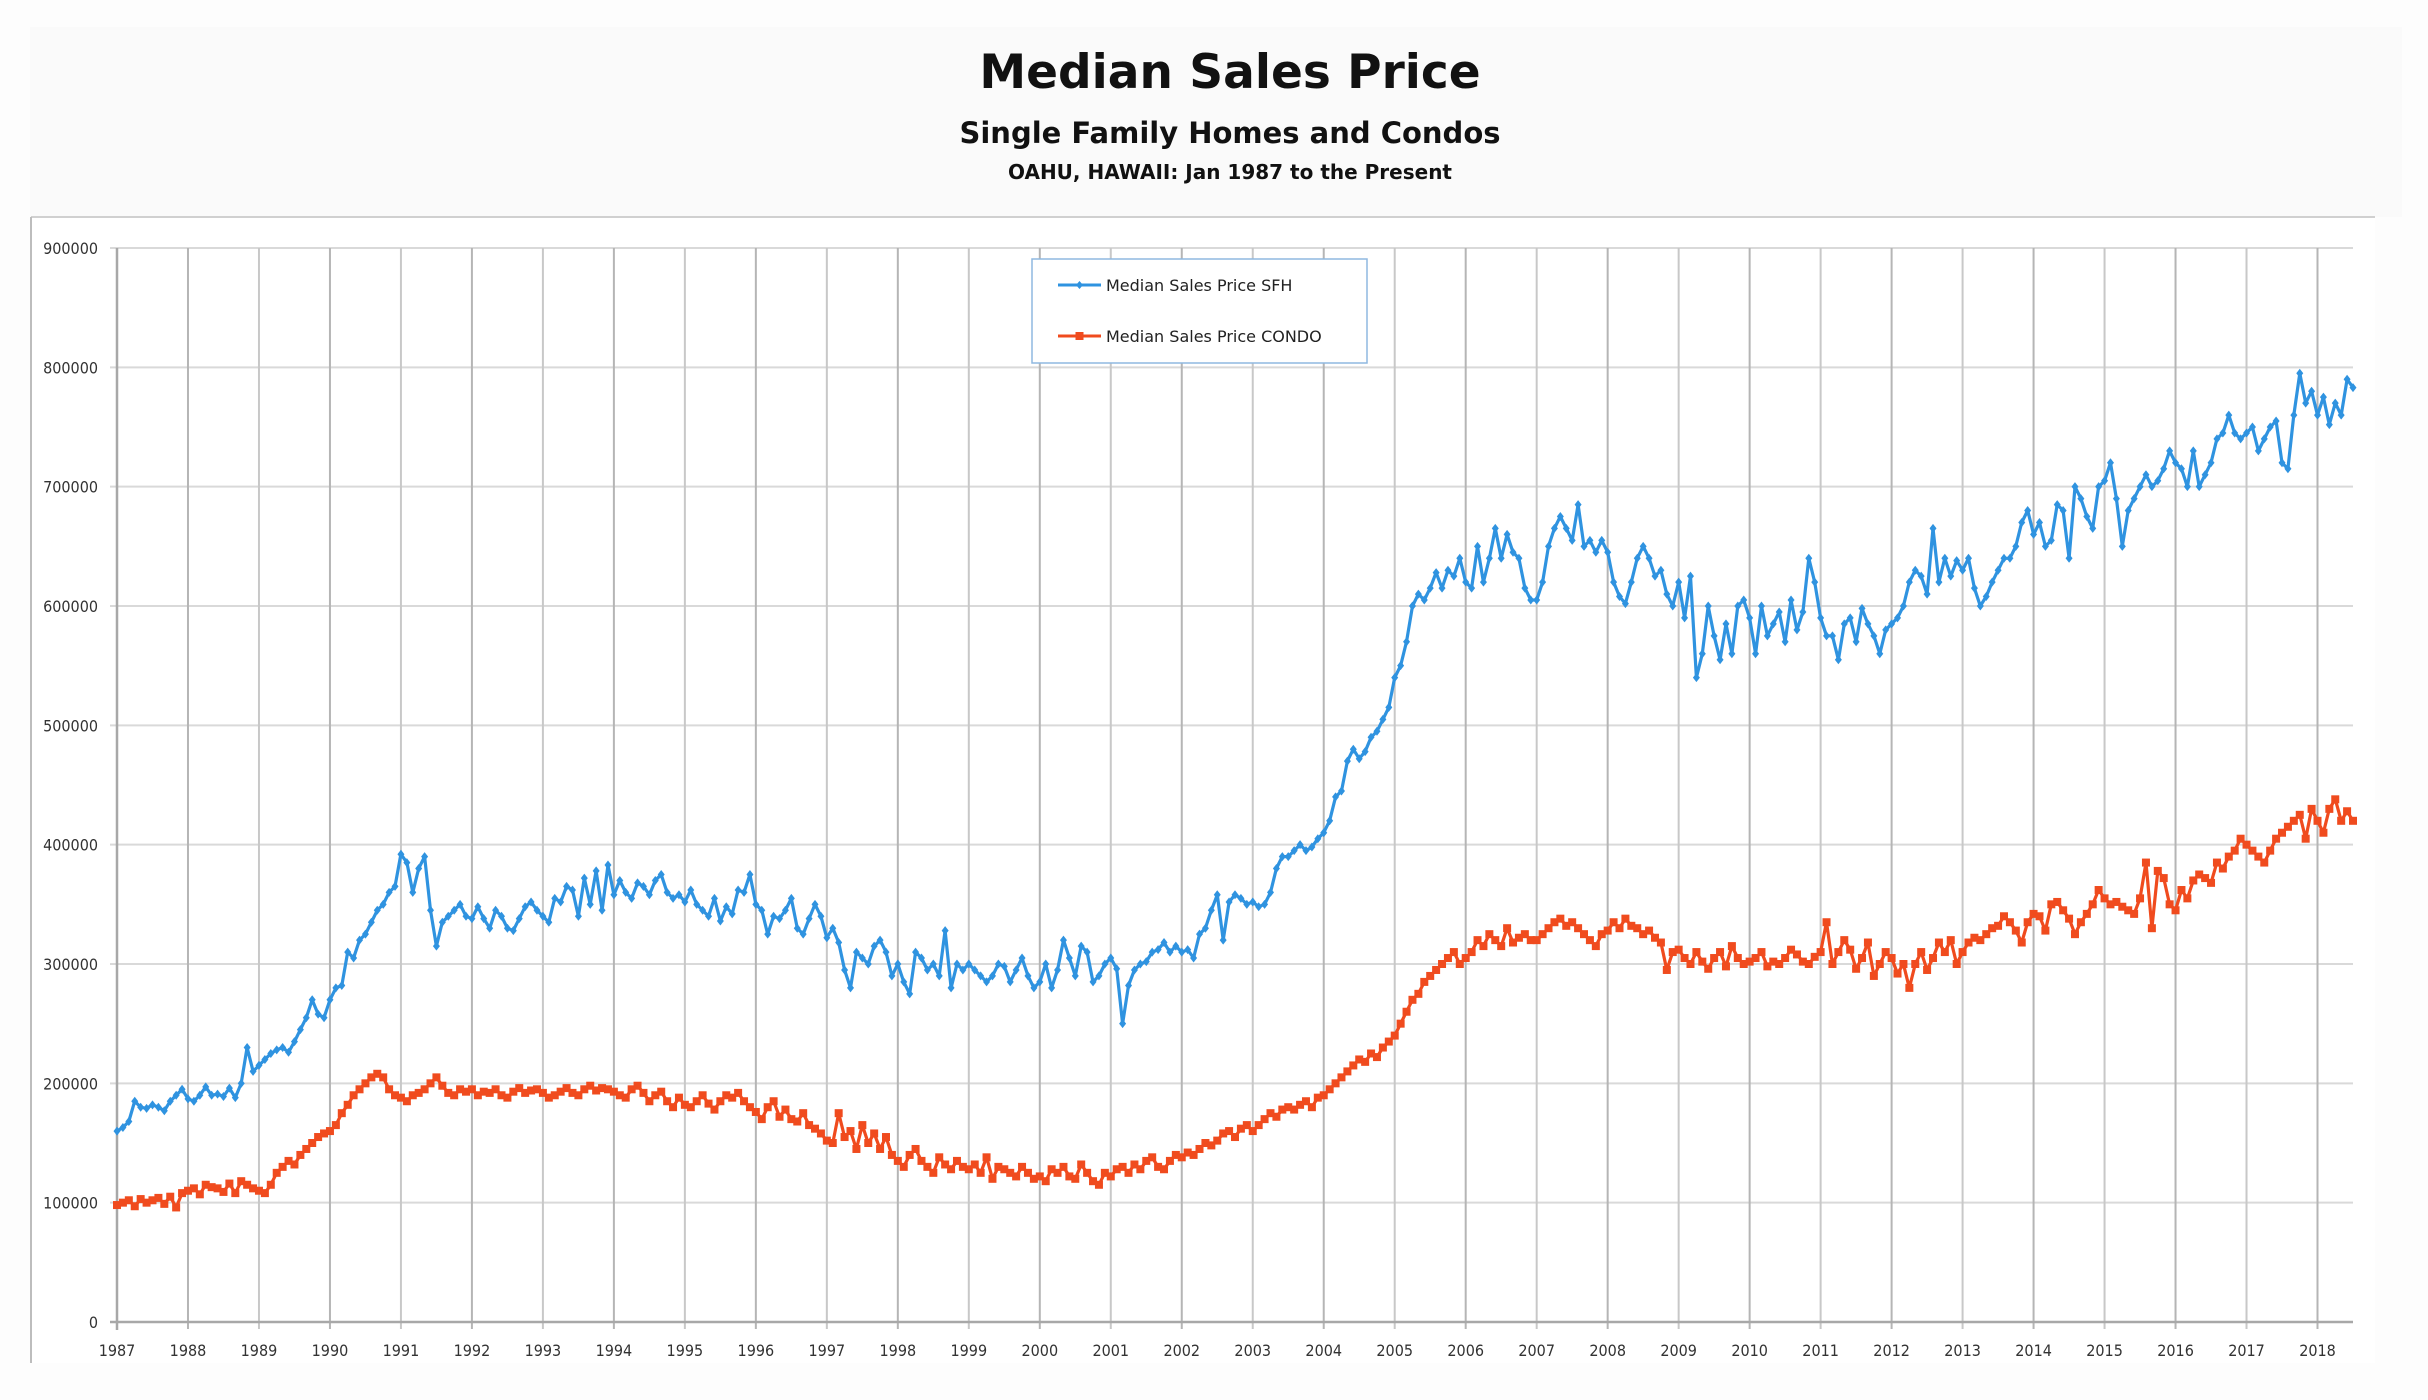 This screenshot has height=1400, width=2428. Describe the element at coordinates (685, 1350) in the screenshot. I see `x-tick-label: 1995` at that location.